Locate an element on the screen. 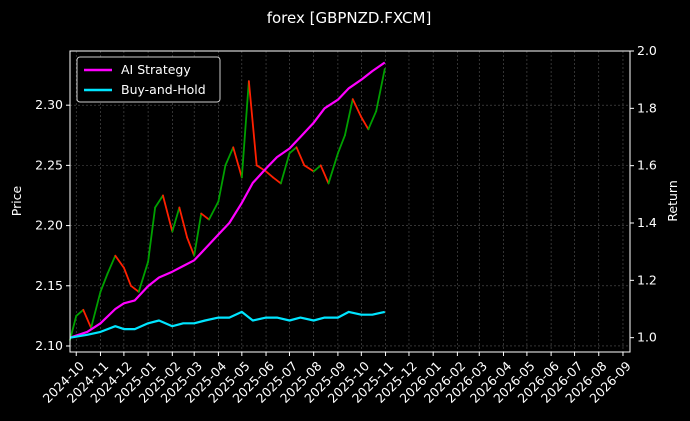  y-tick-label-right: 2.0 is located at coordinates (647, 50).